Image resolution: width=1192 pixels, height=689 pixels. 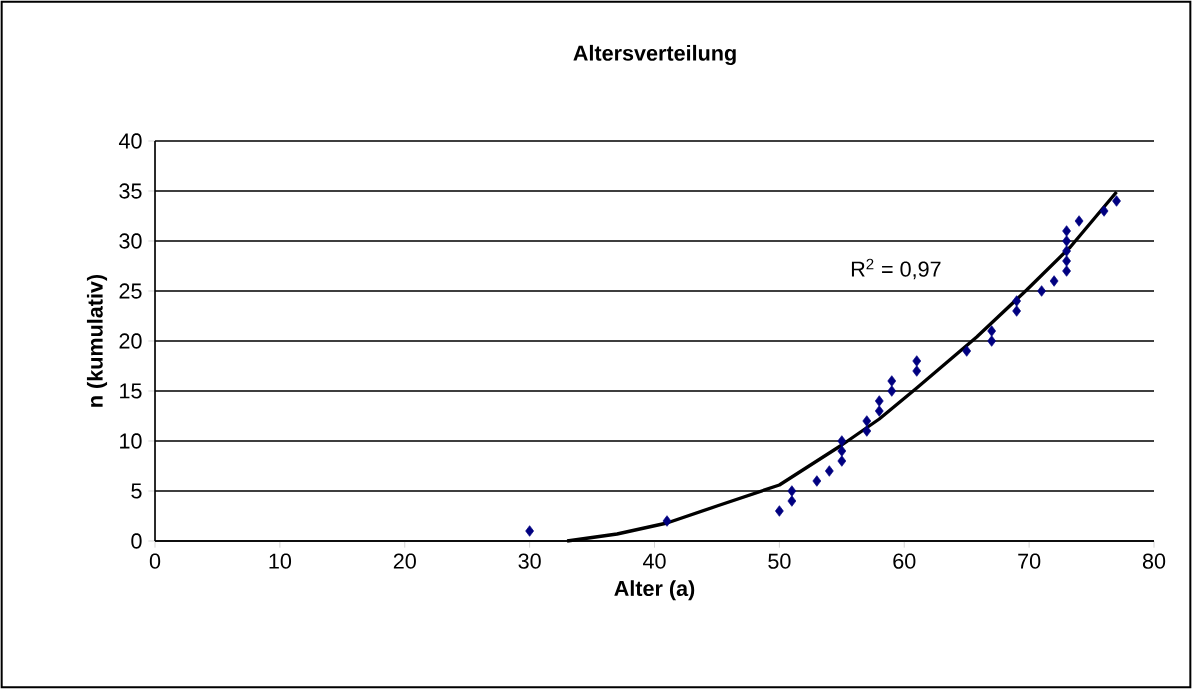 I want to click on y-tick-label: 5, so click(x=136, y=491).